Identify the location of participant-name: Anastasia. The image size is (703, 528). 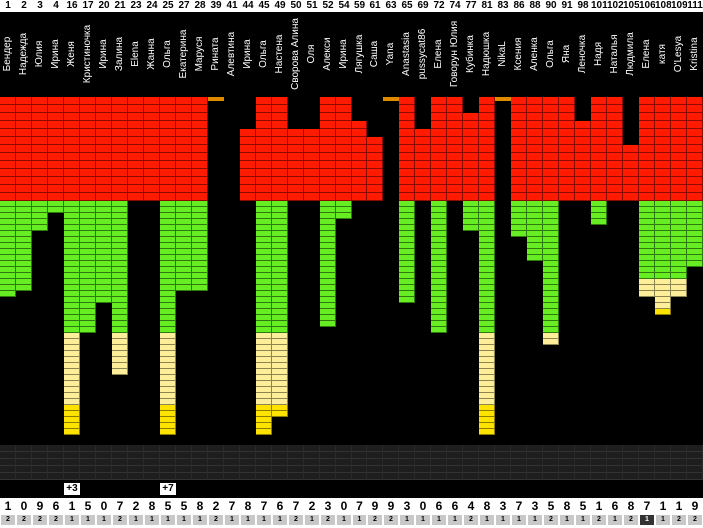
(407, 54).